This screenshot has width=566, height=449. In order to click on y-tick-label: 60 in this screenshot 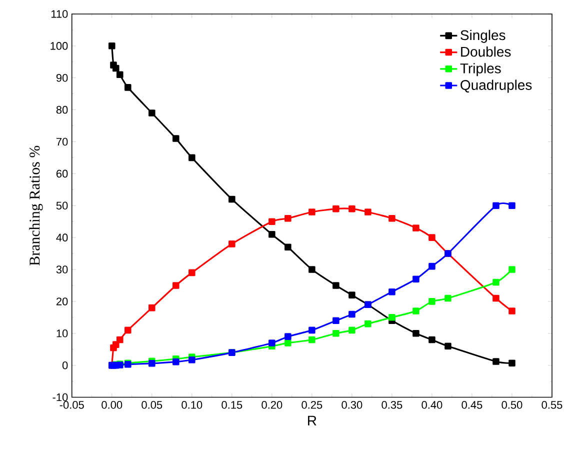, I will do `click(62, 174)`.